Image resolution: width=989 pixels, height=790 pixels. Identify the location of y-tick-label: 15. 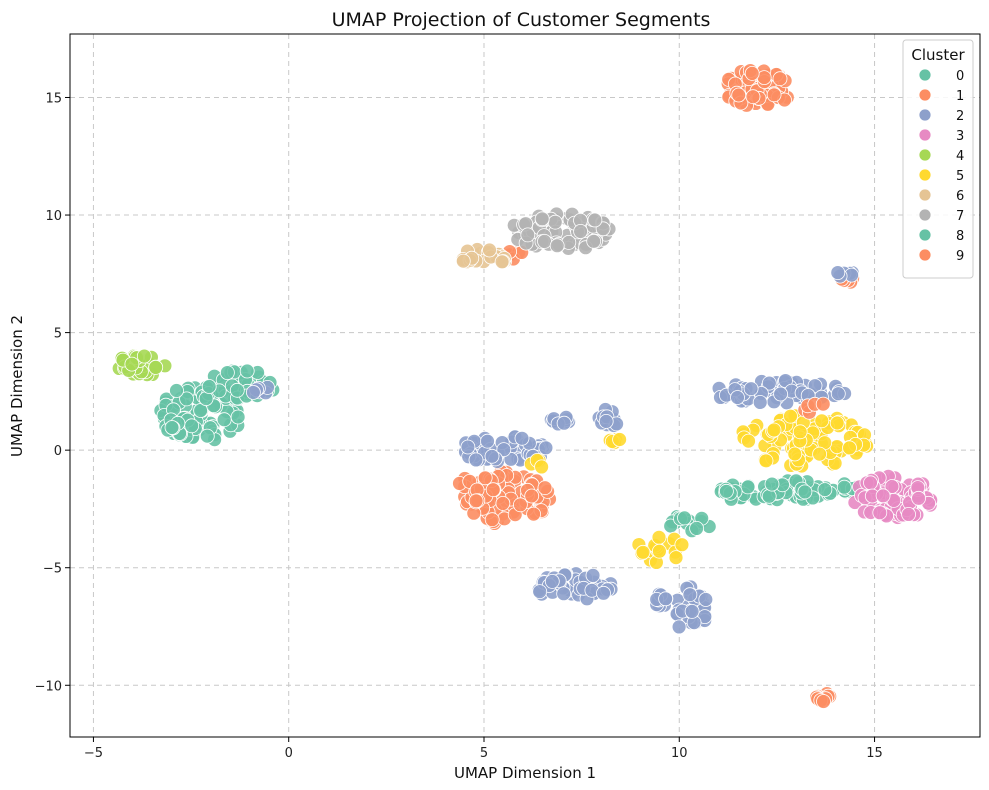
(53, 98).